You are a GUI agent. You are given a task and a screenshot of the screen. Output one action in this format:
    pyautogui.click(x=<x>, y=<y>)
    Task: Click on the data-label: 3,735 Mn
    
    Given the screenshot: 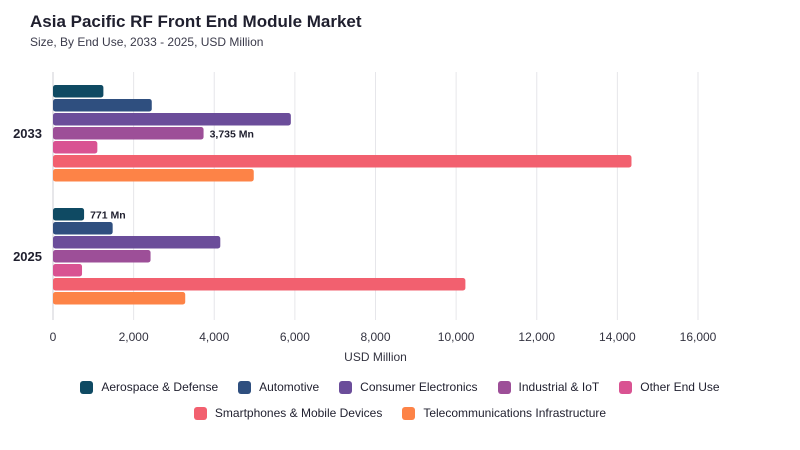 What is the action you would take?
    pyautogui.click(x=232, y=134)
    